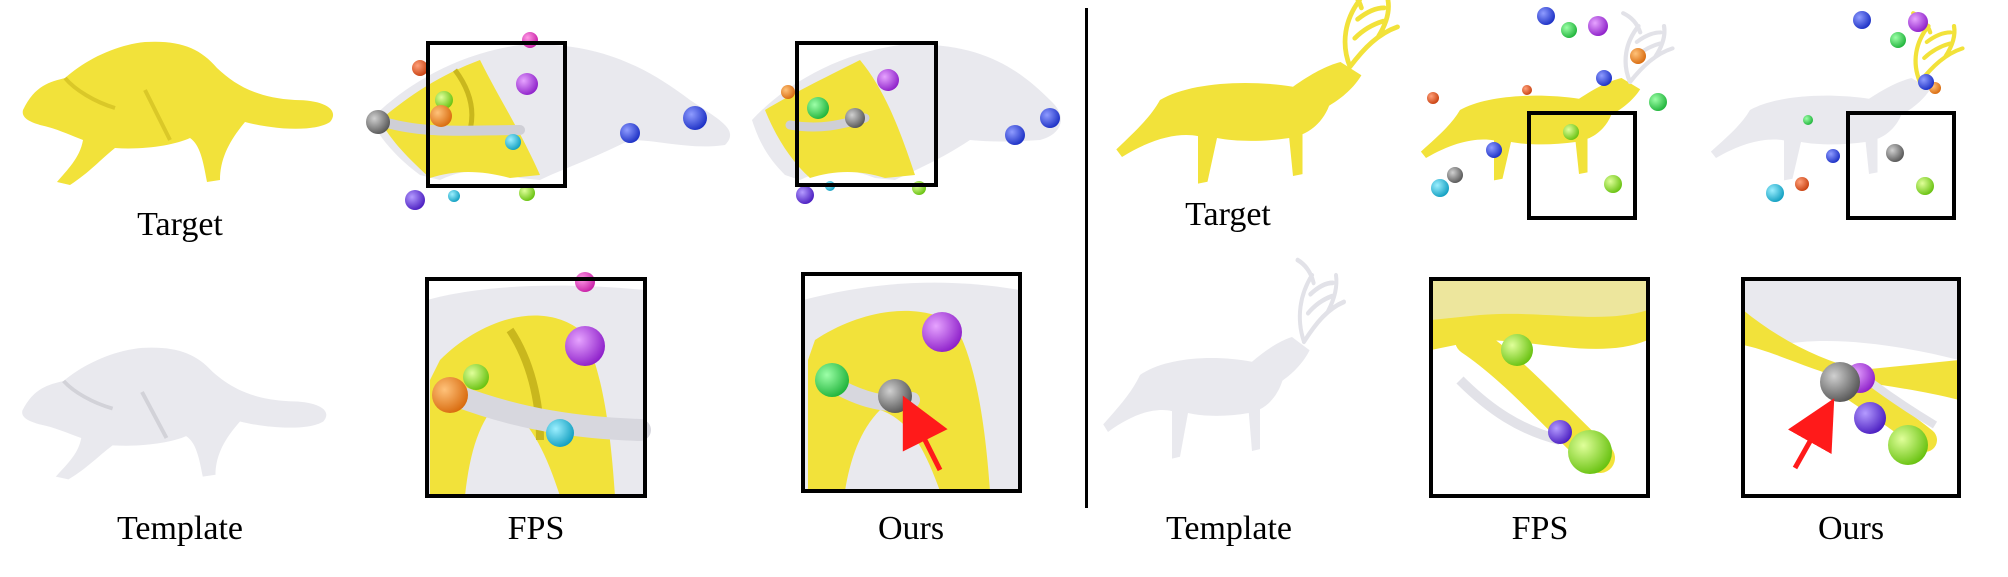  I want to click on label-left-ours: Ours, so click(911, 528).